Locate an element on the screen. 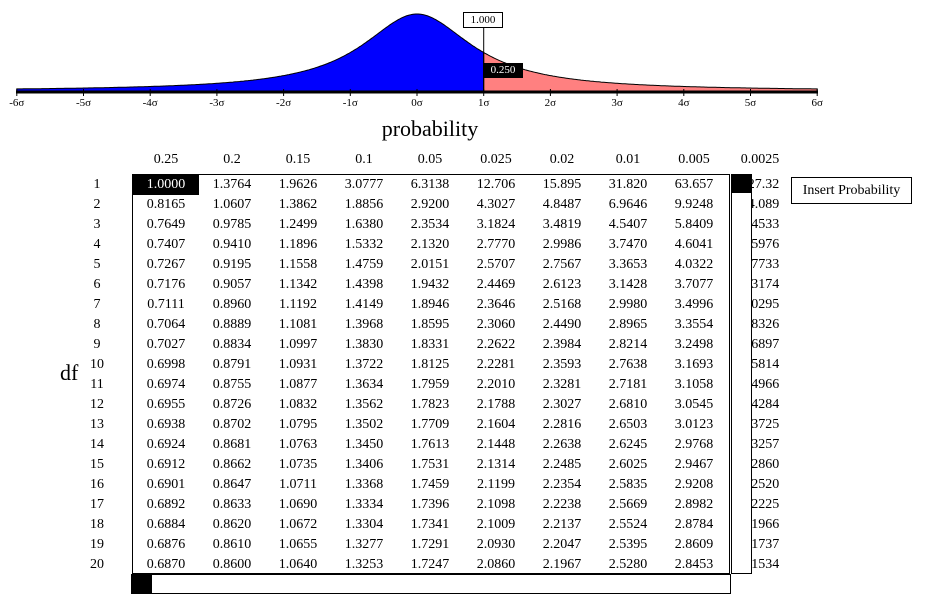 This screenshot has width=928, height=611. table-cell: 1.3368 is located at coordinates (364, 484).